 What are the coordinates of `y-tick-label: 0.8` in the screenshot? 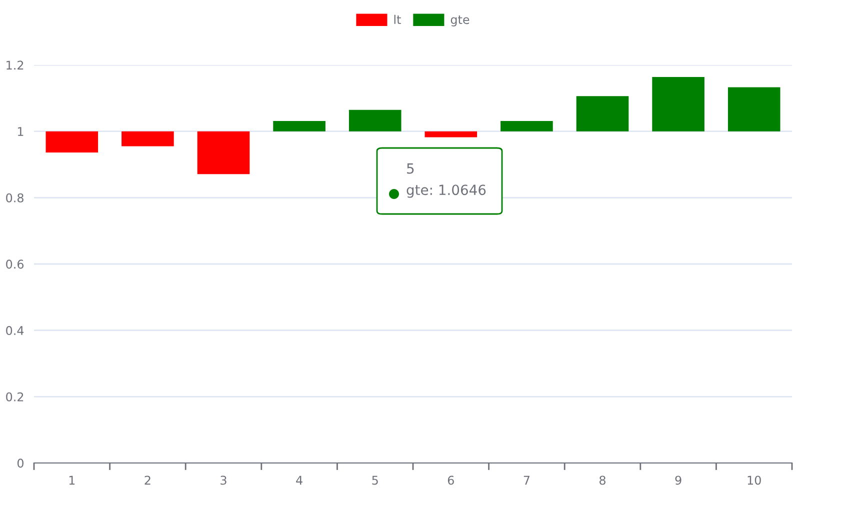 It's located at (15, 197).